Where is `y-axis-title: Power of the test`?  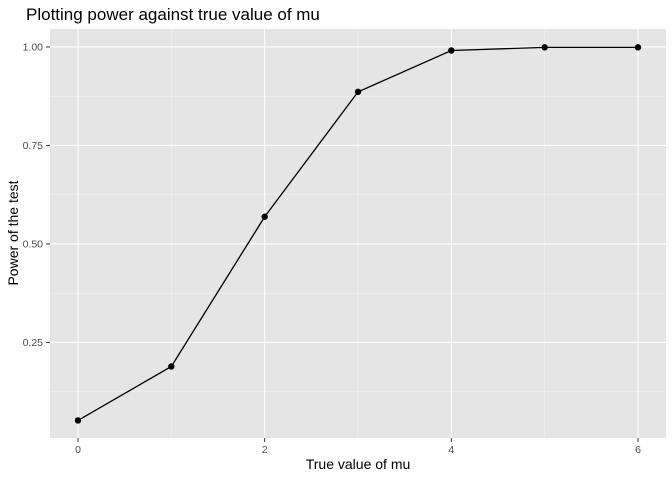 y-axis-title: Power of the test is located at coordinates (13, 232).